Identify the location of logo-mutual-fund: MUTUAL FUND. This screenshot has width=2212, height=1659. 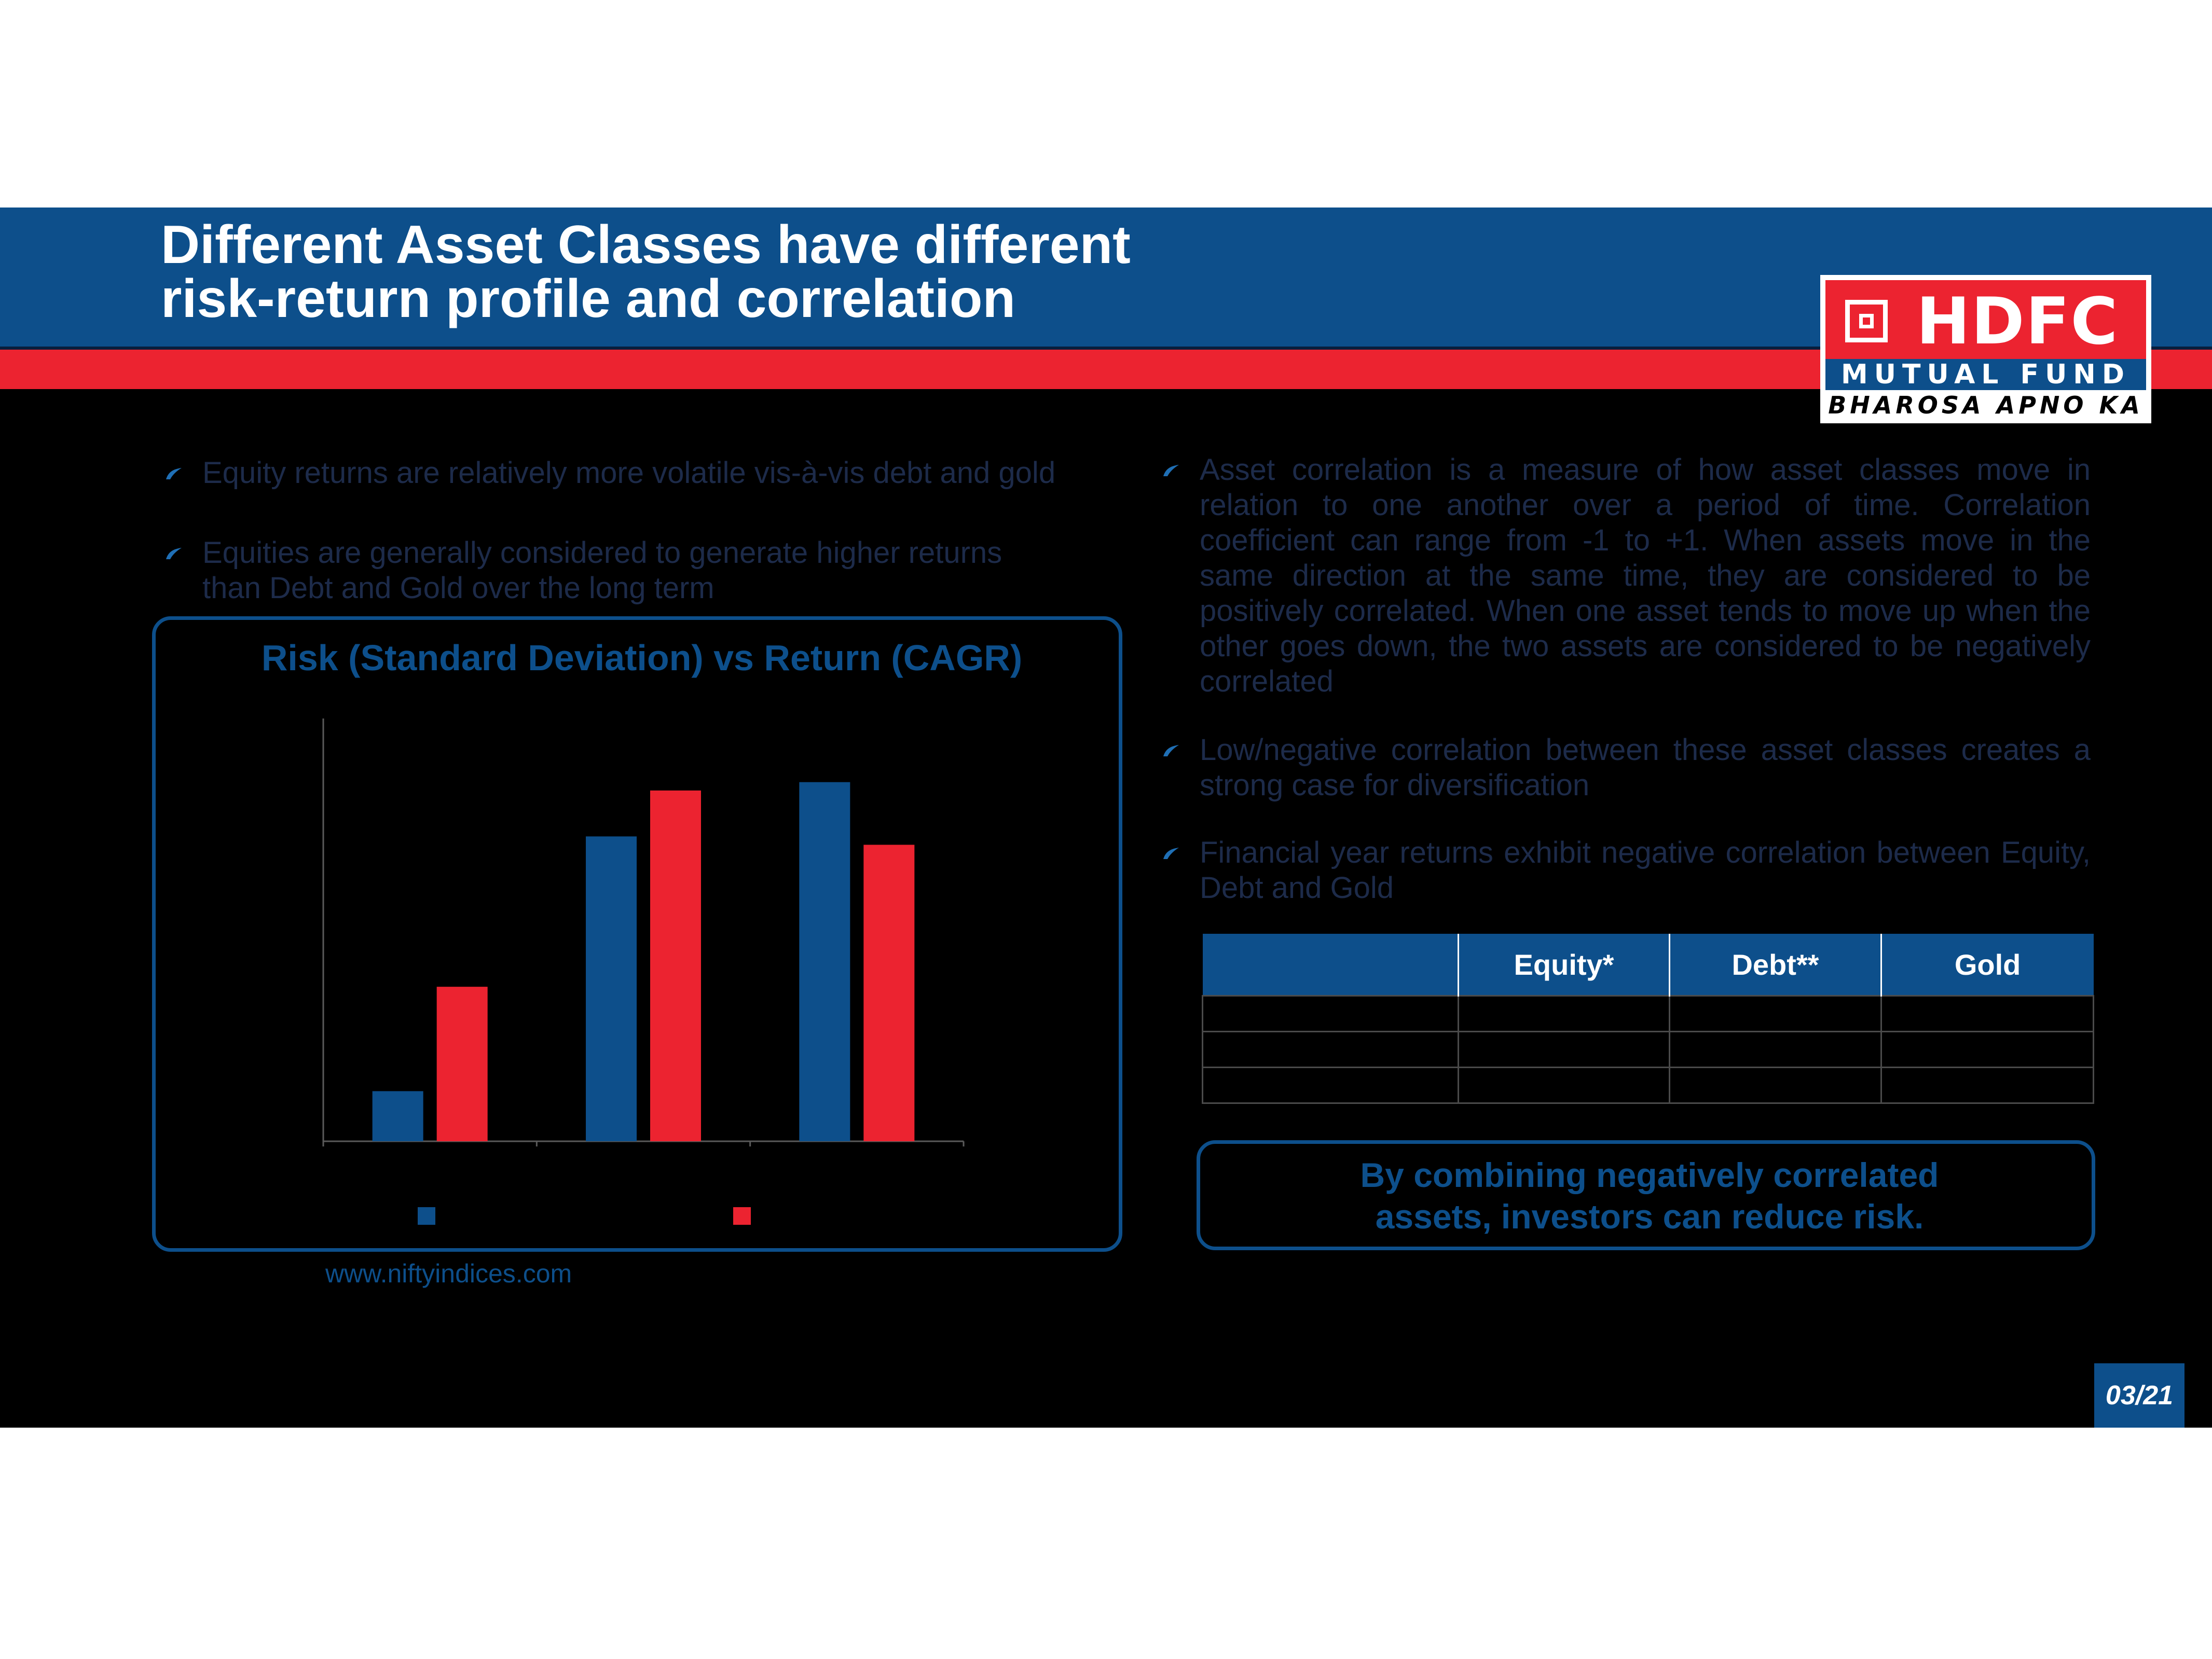
(1986, 374).